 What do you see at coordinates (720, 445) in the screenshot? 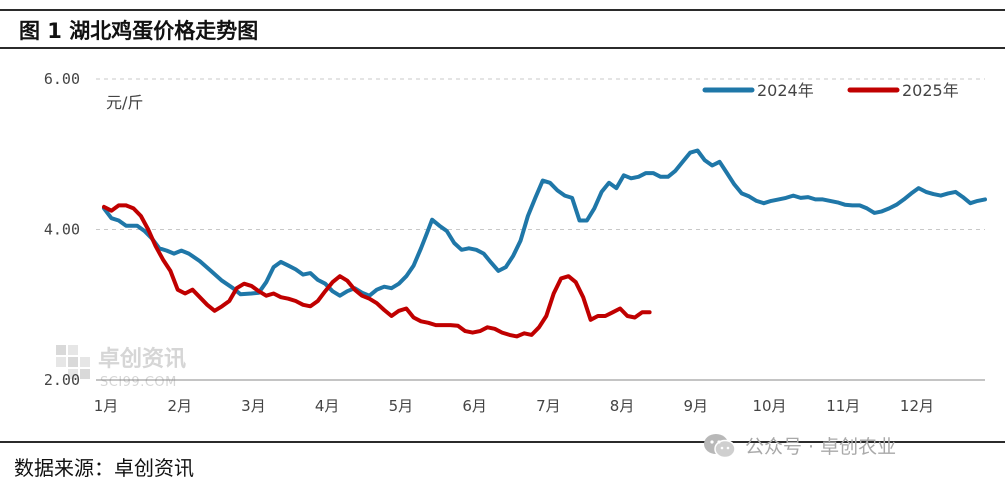
I see `wechat-icon` at bounding box center [720, 445].